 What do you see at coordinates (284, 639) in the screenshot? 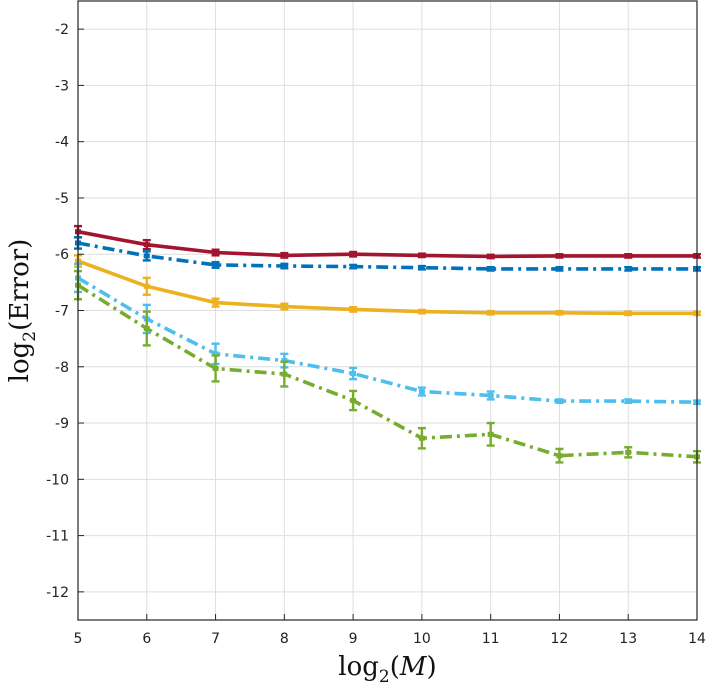
I see `x-tick-label: 8` at bounding box center [284, 639].